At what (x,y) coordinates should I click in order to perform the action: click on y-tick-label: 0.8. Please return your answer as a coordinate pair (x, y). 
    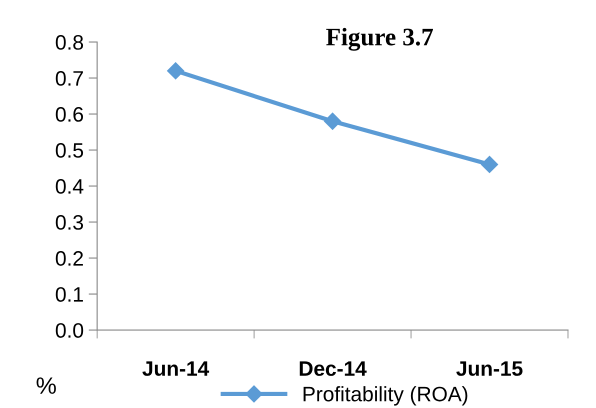
    Looking at the image, I should click on (70, 42).